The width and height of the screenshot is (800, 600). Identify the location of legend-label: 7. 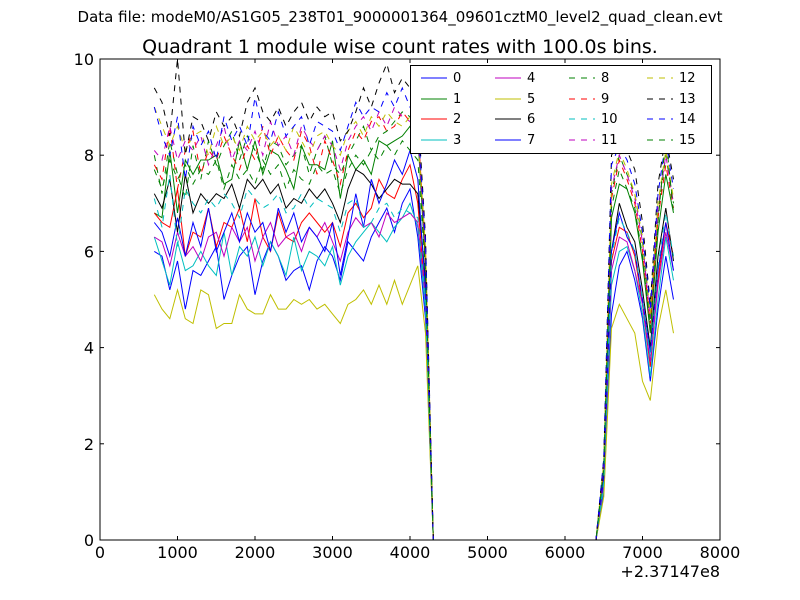
(531, 140).